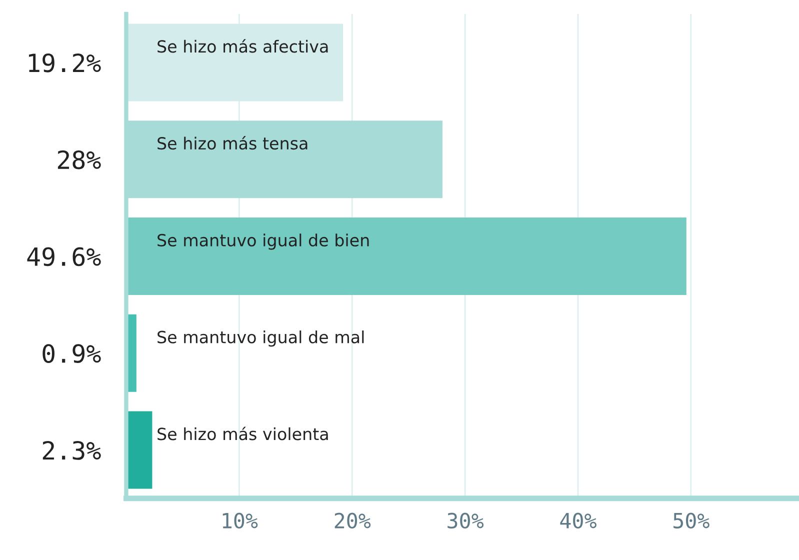 The height and width of the screenshot is (560, 799). Describe the element at coordinates (240, 520) in the screenshot. I see `x-tick-label: 10%` at that location.